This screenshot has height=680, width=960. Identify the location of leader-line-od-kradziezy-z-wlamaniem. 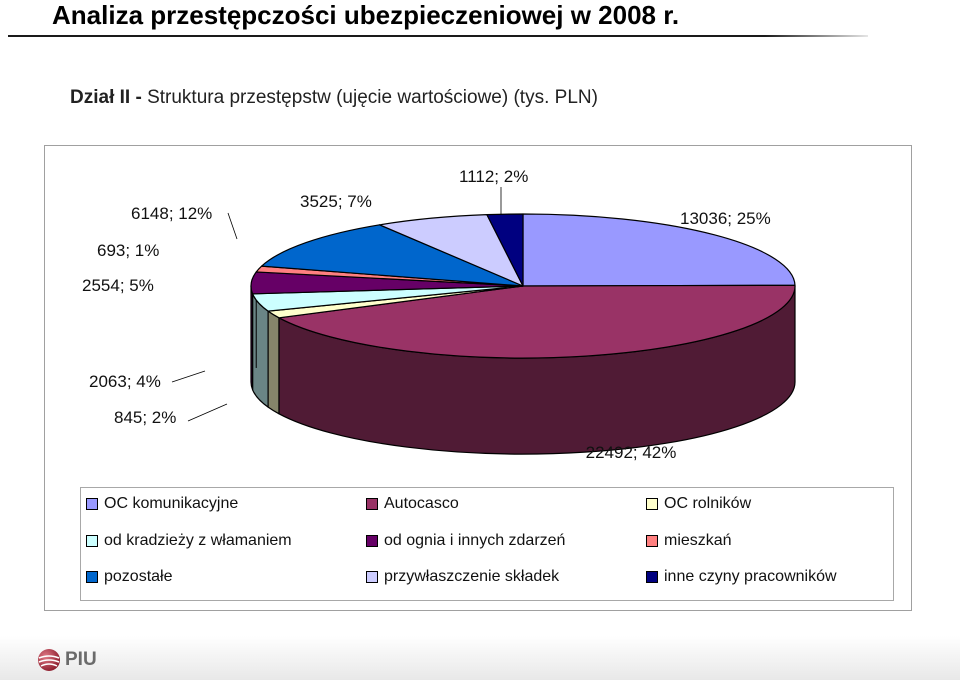
(188, 376).